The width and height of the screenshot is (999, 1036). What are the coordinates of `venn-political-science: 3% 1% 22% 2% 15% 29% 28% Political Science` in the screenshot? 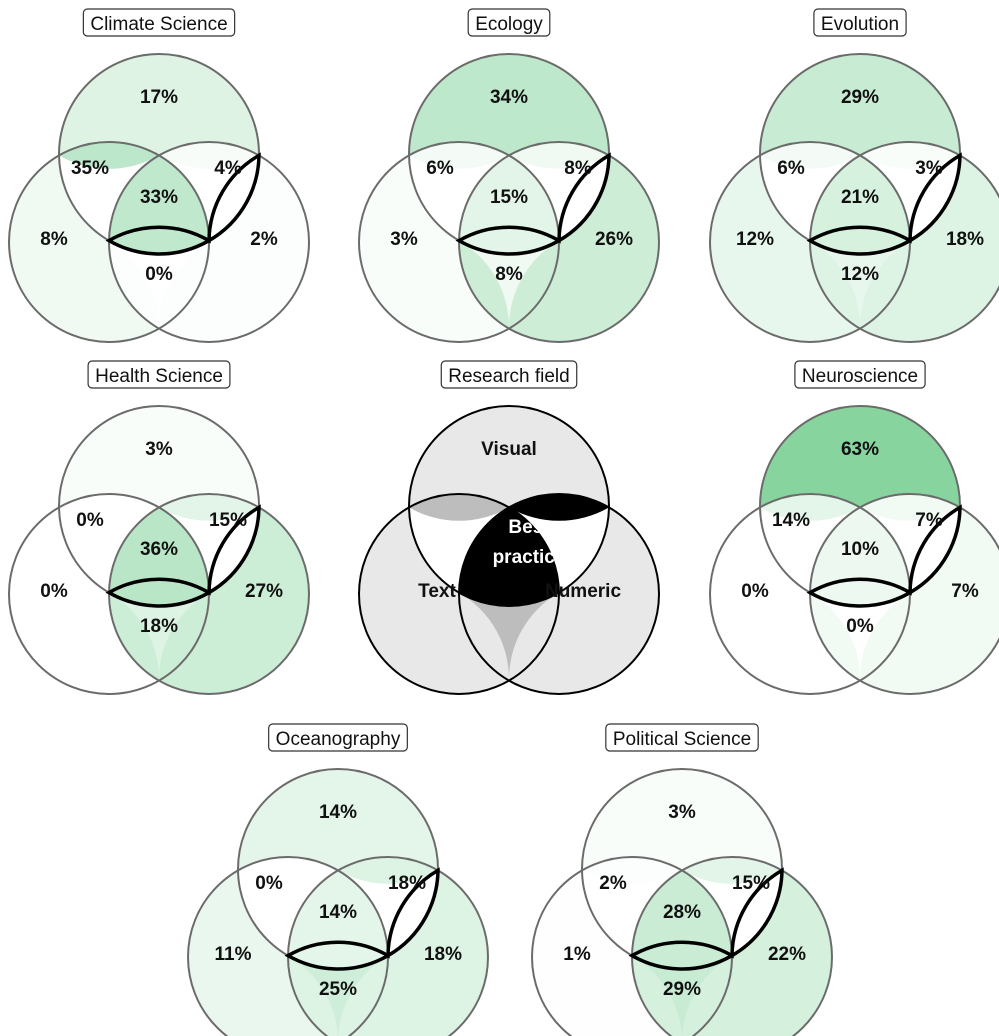 It's located at (682, 879).